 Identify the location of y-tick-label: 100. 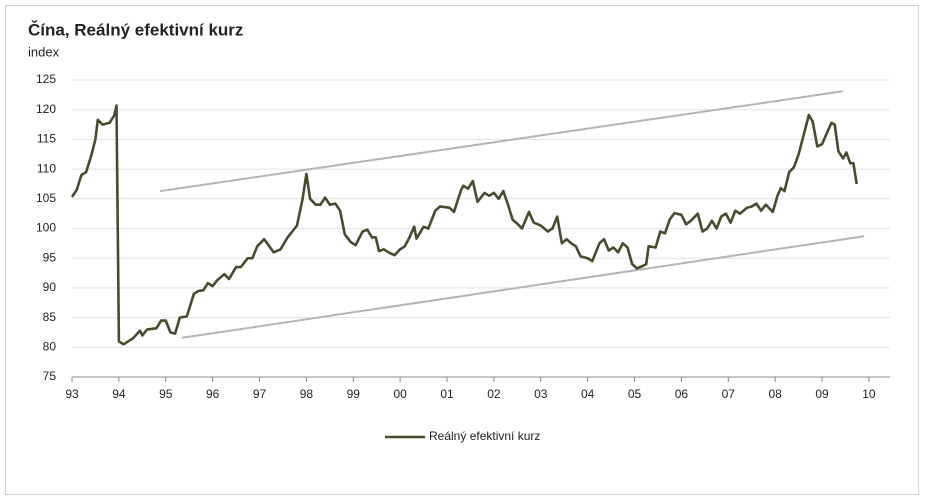
(46, 228).